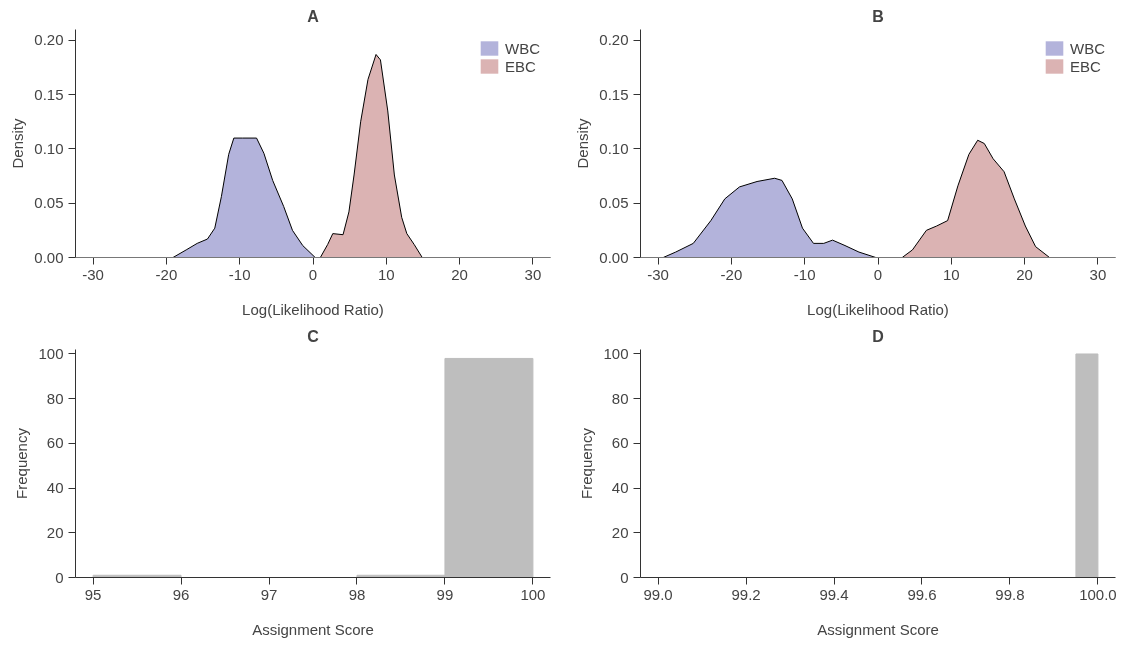 The height and width of the screenshot is (655, 1141). What do you see at coordinates (1098, 594) in the screenshot?
I see `x-tick-label: 100.0` at bounding box center [1098, 594].